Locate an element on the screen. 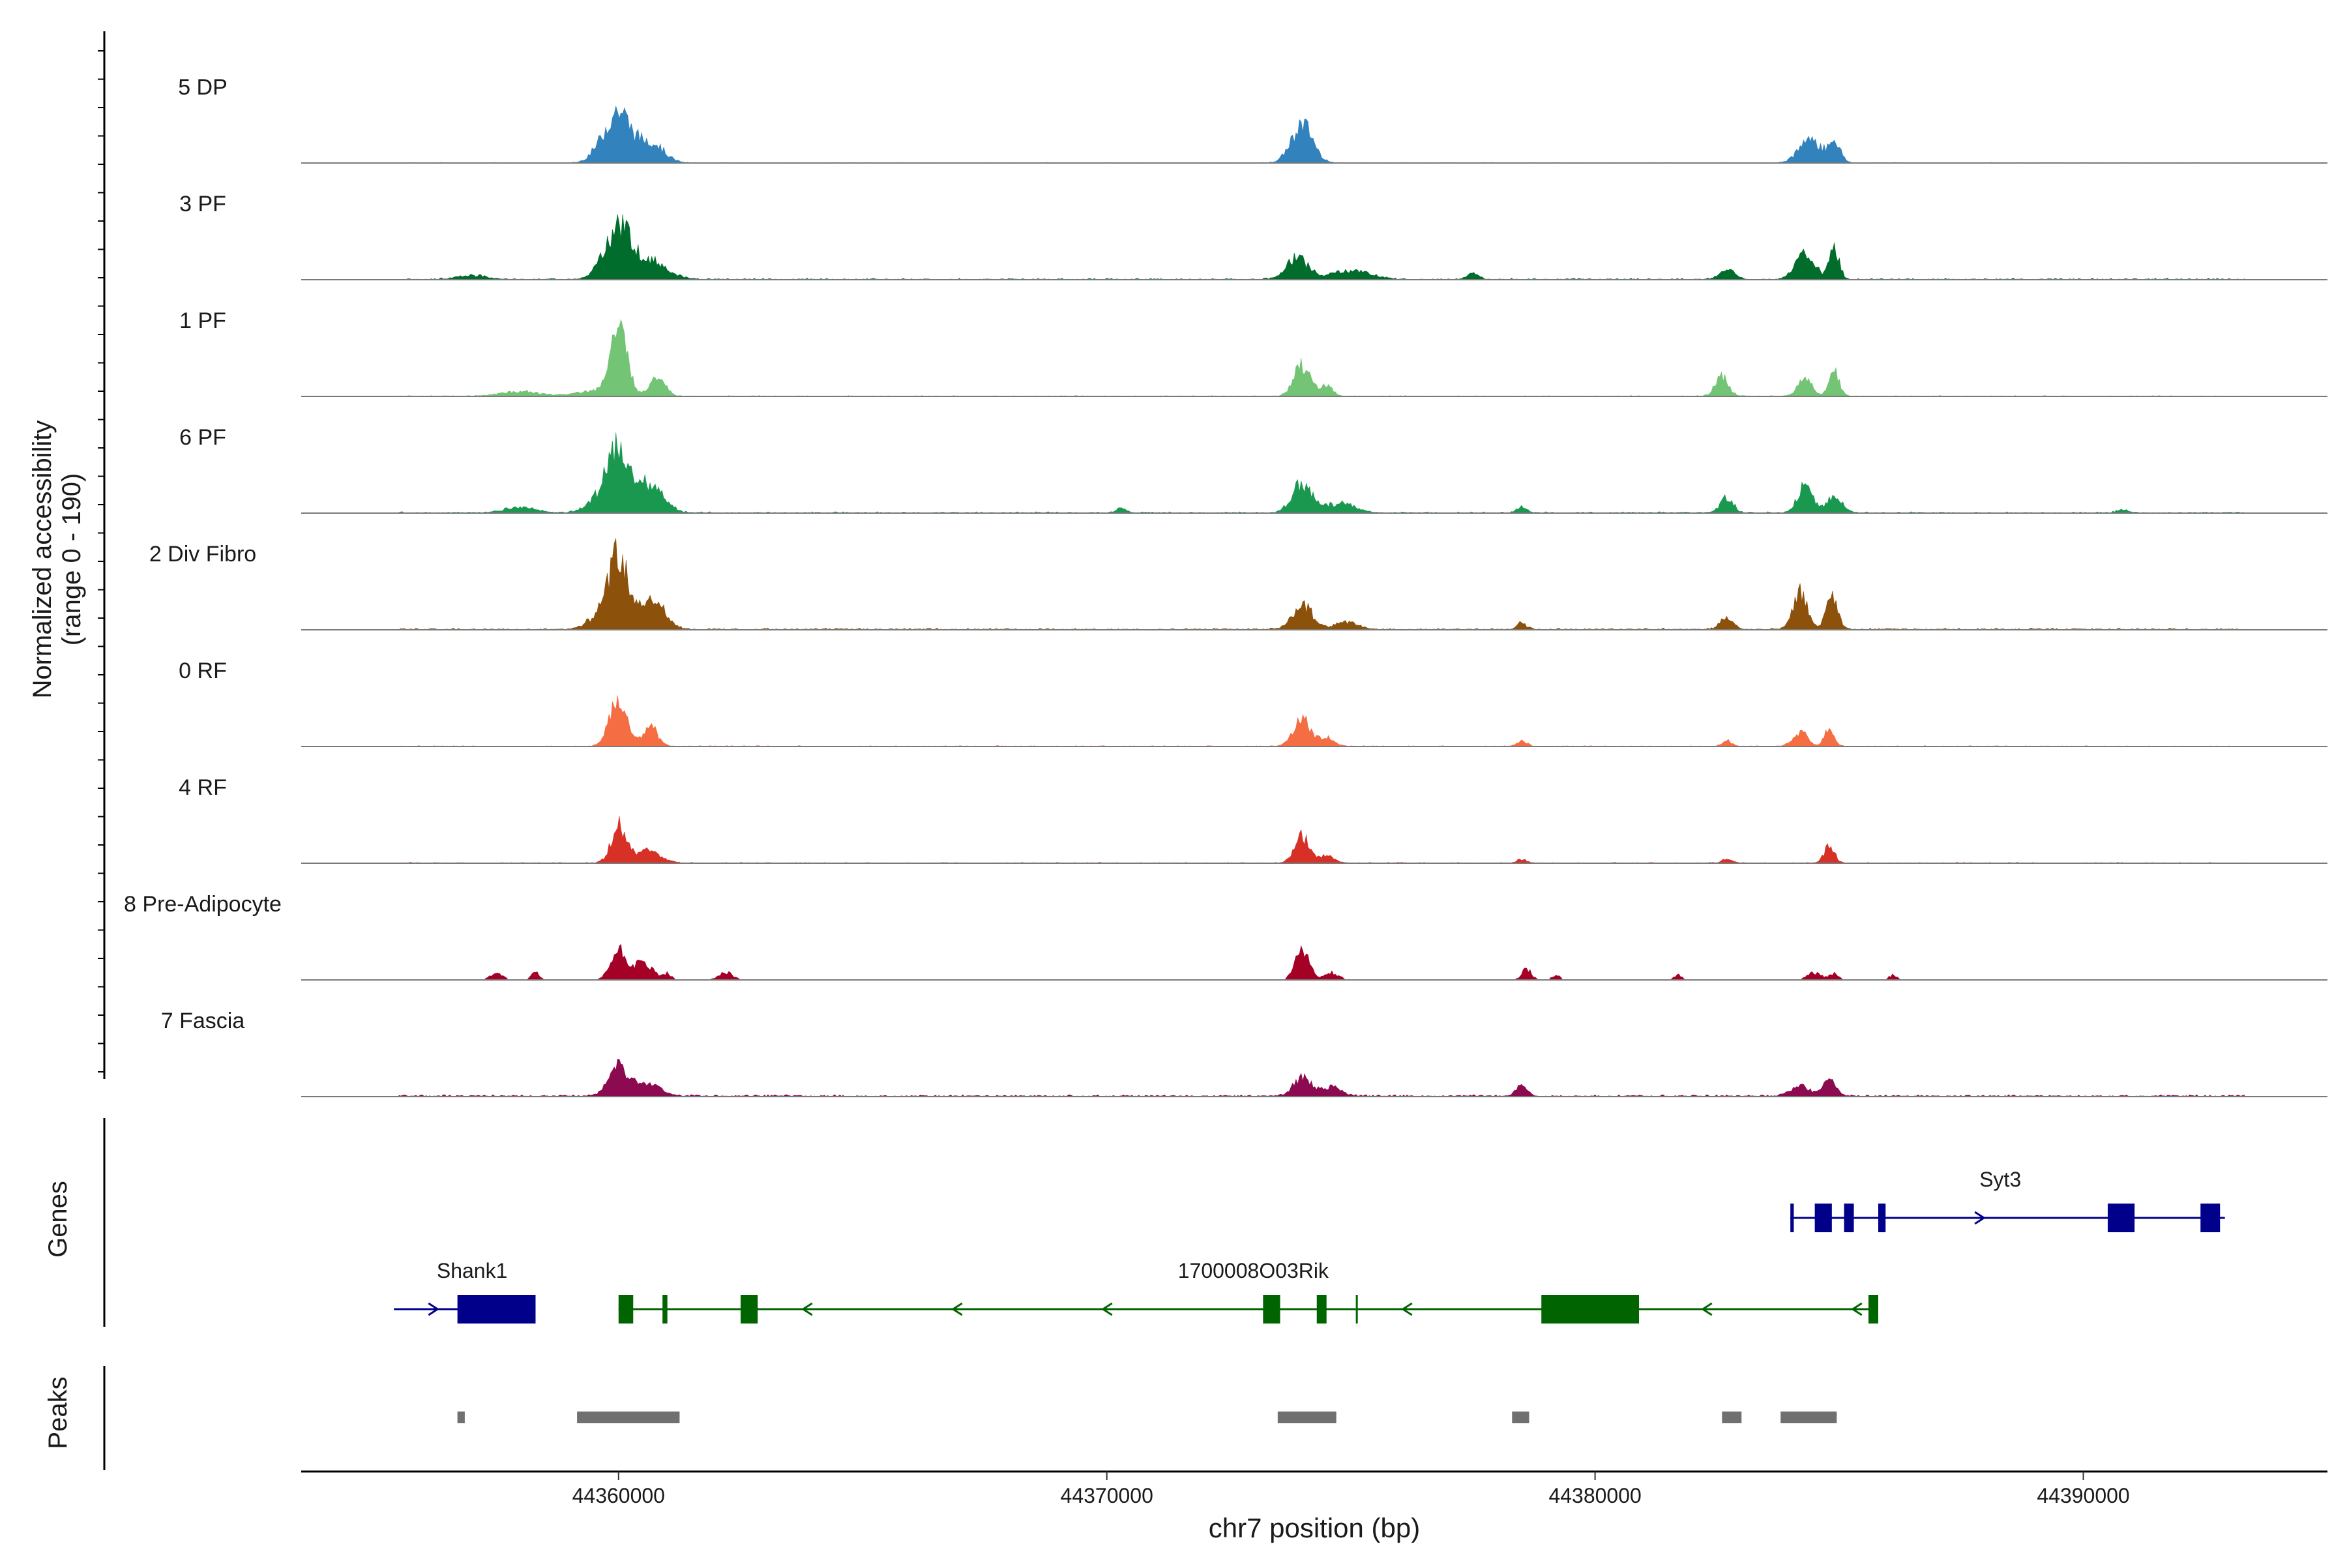  coverage-track-5: 0 RF is located at coordinates (1253, 702).